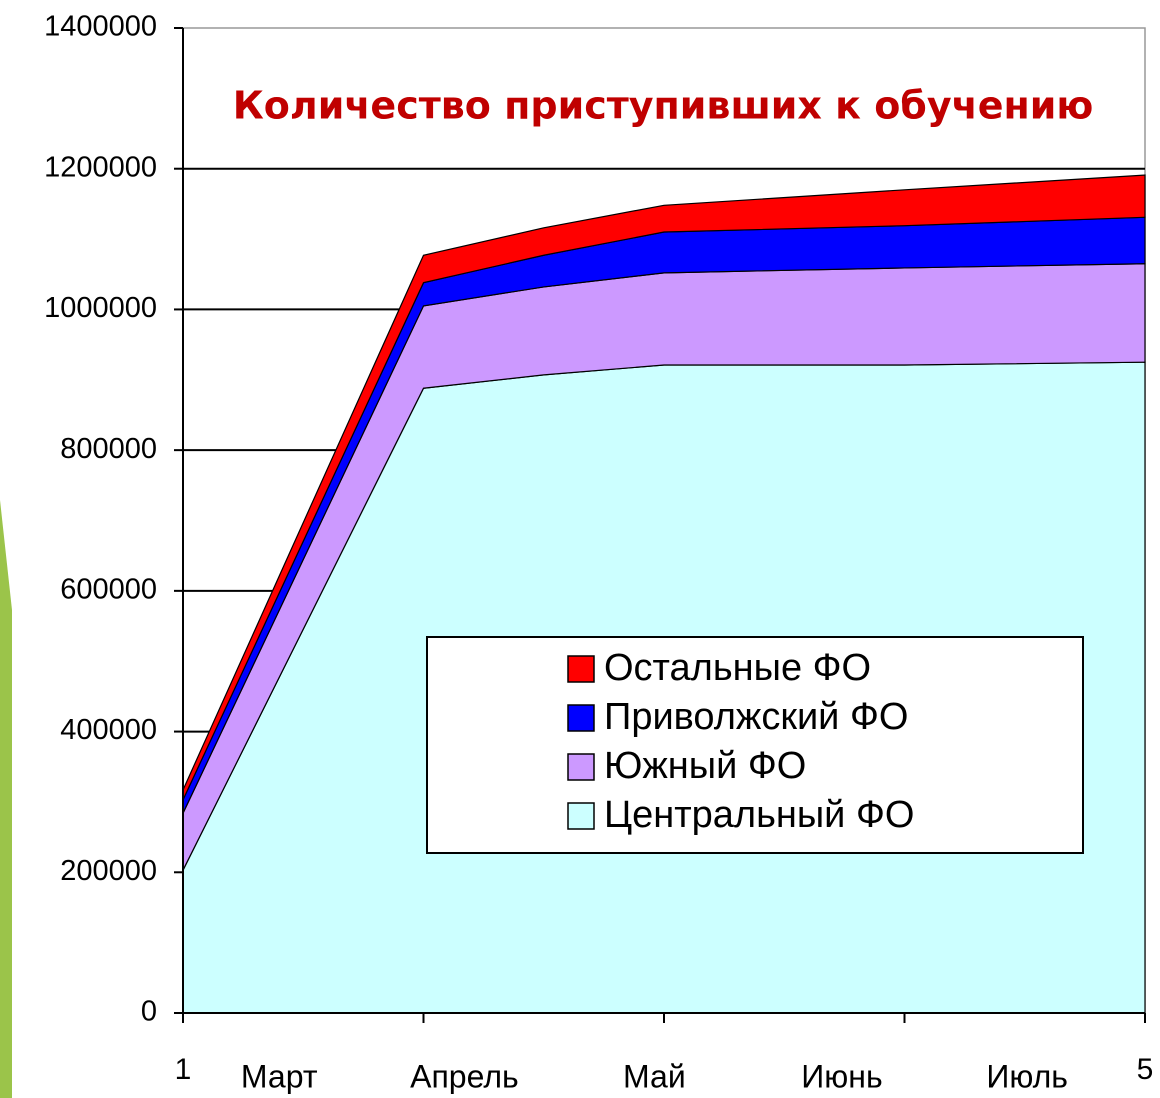  Describe the element at coordinates (6, 799) in the screenshot. I see `side-decoration` at that location.